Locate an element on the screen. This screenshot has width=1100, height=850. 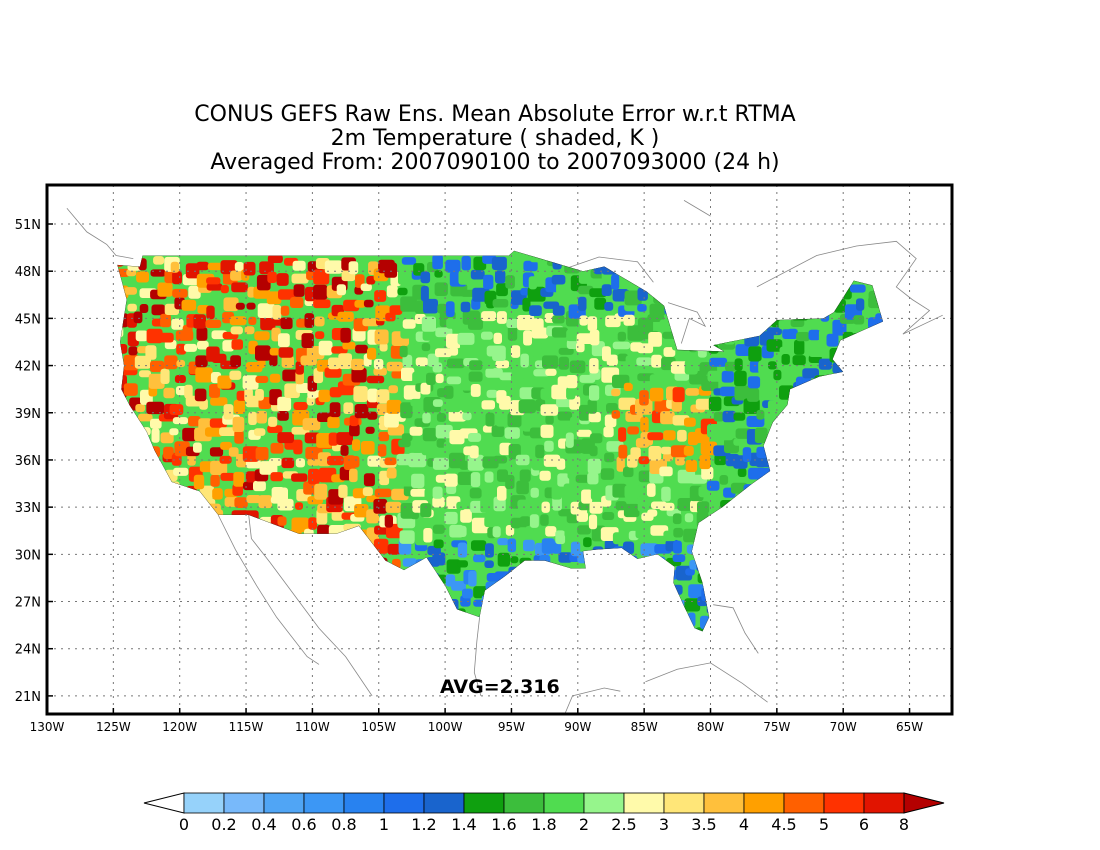
coastline is located at coordinates (268, 589).